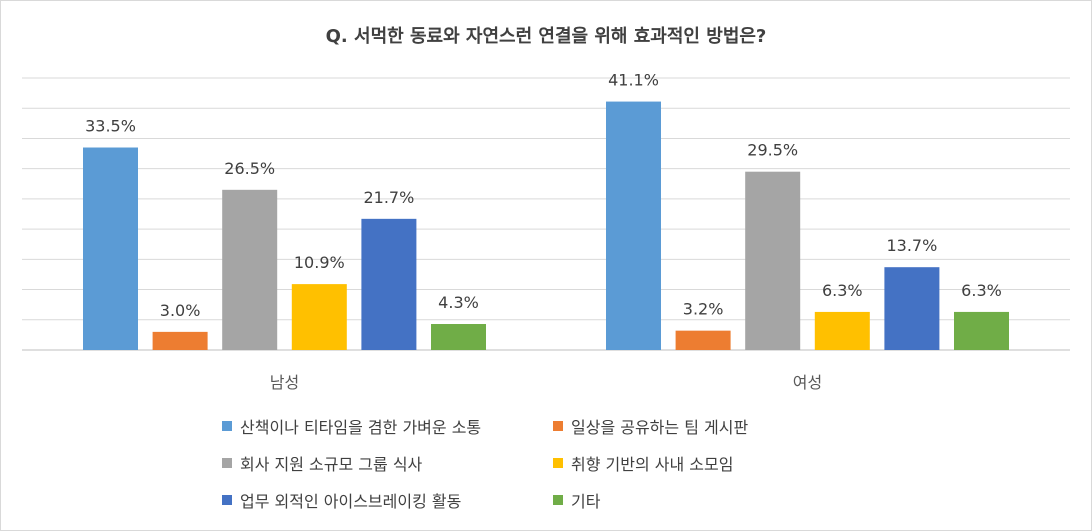 The image size is (1092, 531). I want to click on data-label: 3.2%, so click(703, 309).